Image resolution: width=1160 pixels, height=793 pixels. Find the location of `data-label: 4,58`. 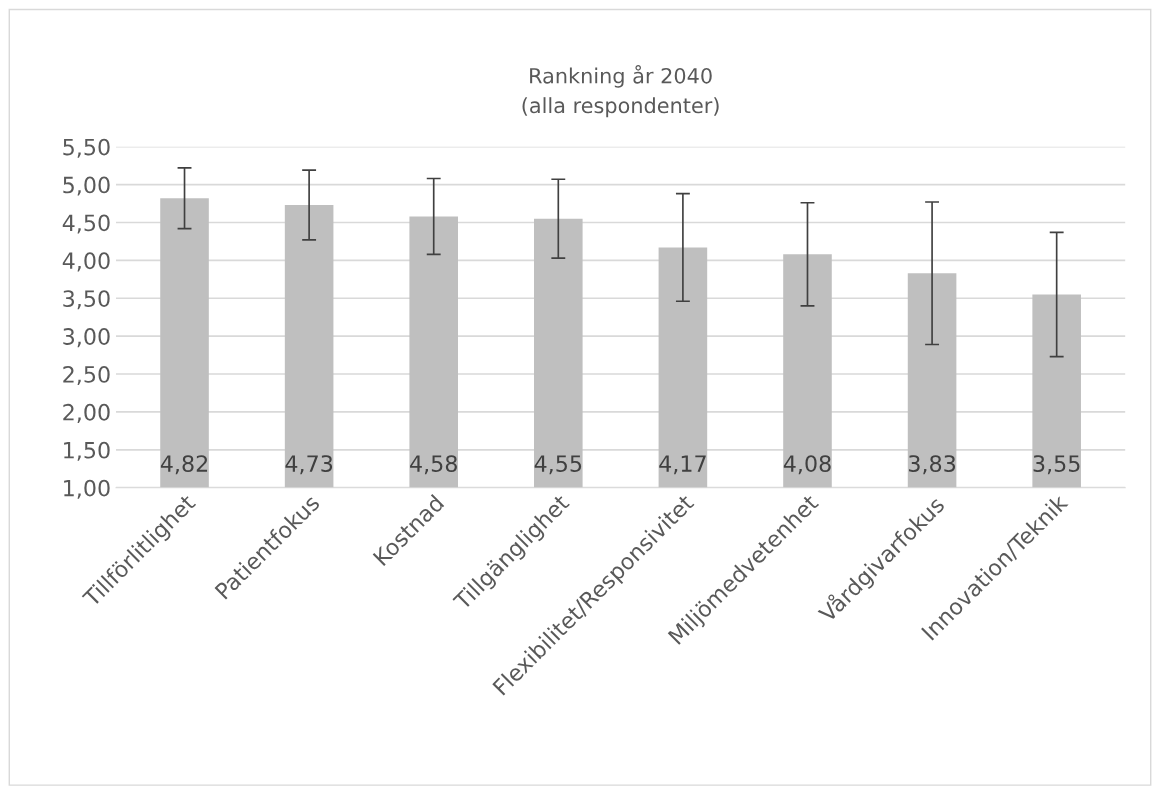

data-label: 4,58 is located at coordinates (433, 465).